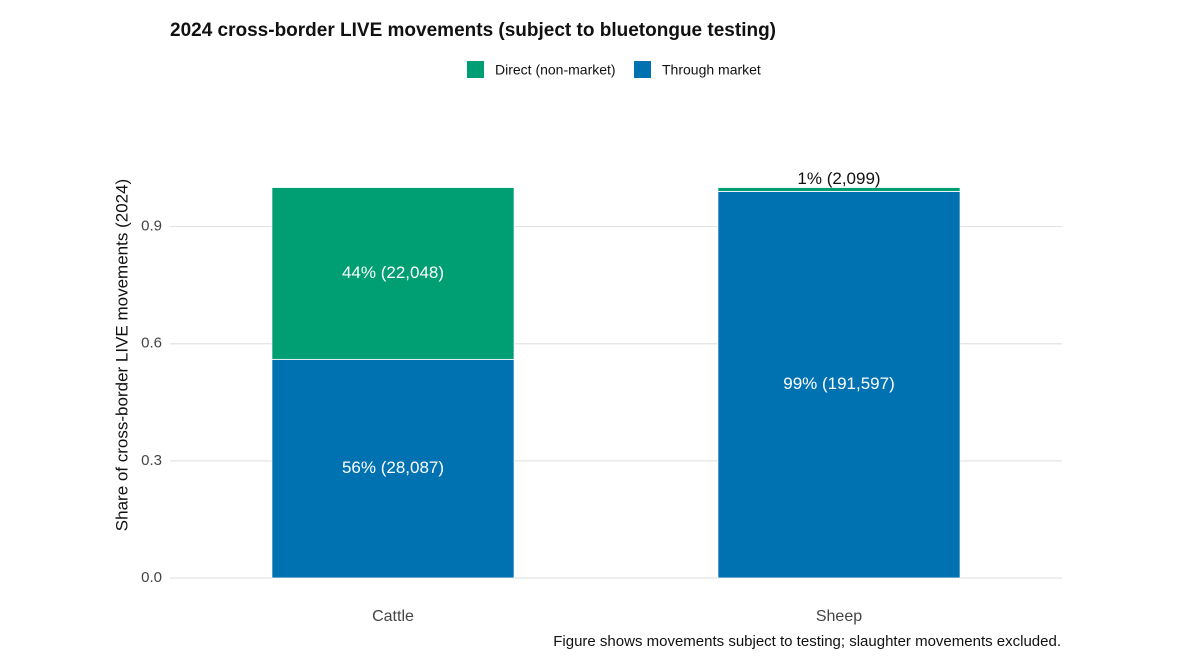 Image resolution: width=1200 pixels, height=666 pixels. I want to click on value-label: 44% (22,048), so click(393, 272).